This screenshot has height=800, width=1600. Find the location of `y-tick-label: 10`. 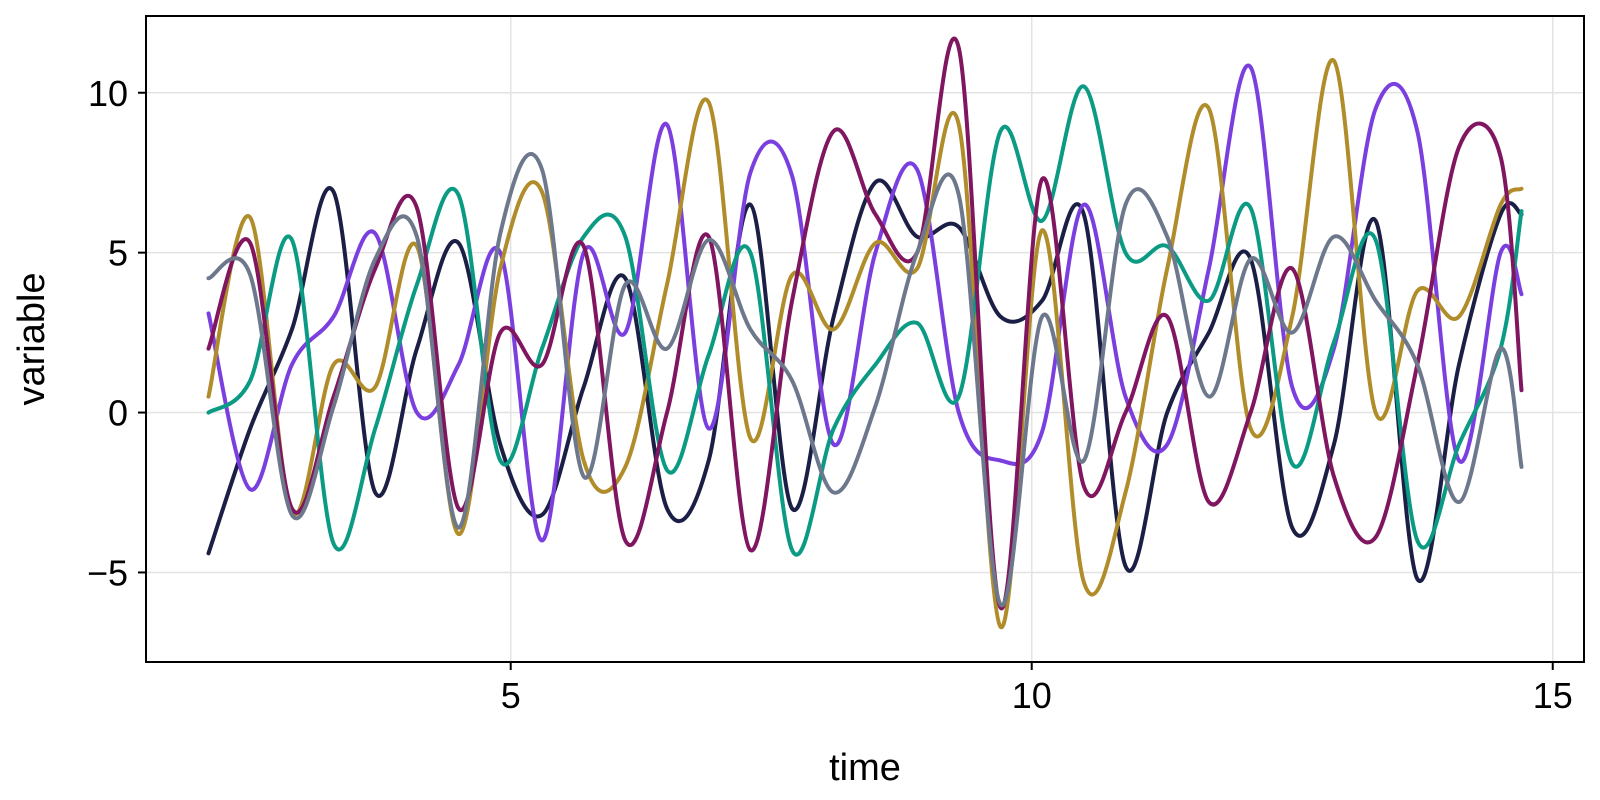

y-tick-label: 10 is located at coordinates (108, 93).